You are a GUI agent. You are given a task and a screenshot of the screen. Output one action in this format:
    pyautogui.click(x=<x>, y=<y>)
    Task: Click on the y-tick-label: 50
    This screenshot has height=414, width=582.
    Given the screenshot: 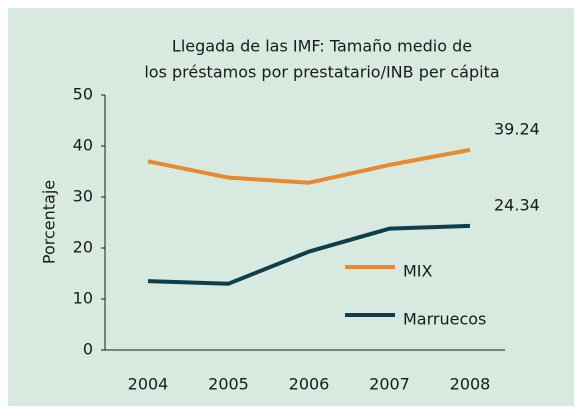 What is the action you would take?
    pyautogui.click(x=83, y=94)
    